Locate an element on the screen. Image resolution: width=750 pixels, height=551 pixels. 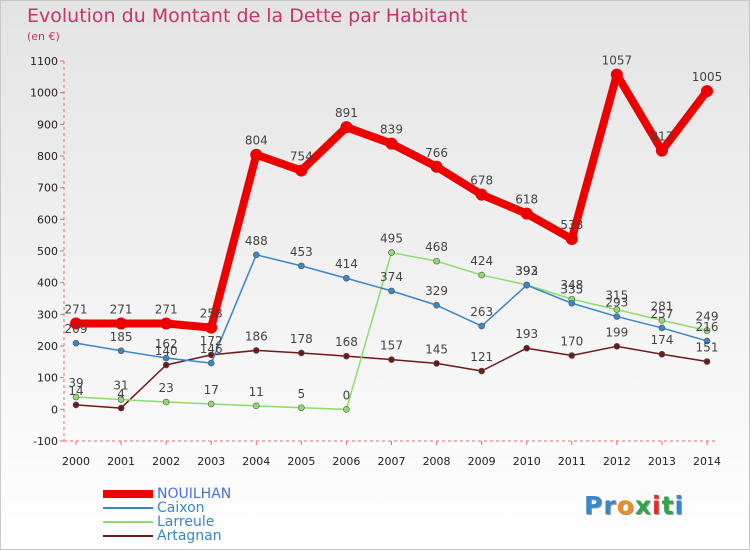
legend-swatch is located at coordinates (128, 508).